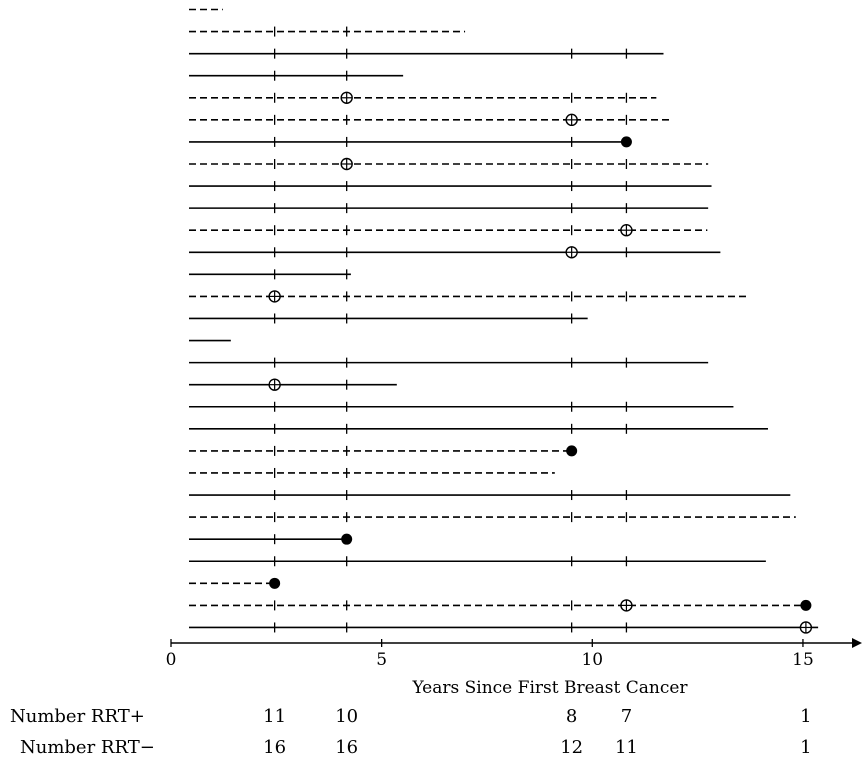 The image size is (862, 767). Describe the element at coordinates (411, 716) in the screenshot. I see `risk-row-1: Number RRT+ 11 10 8 7 1` at that location.